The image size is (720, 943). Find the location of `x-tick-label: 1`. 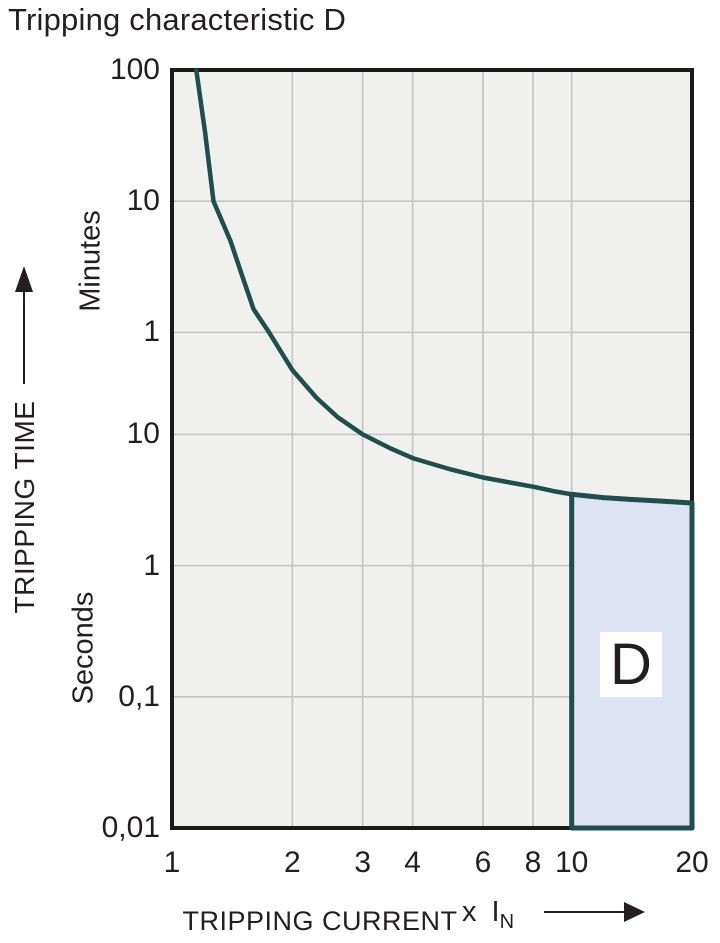

x-tick-label: 1 is located at coordinates (172, 862).